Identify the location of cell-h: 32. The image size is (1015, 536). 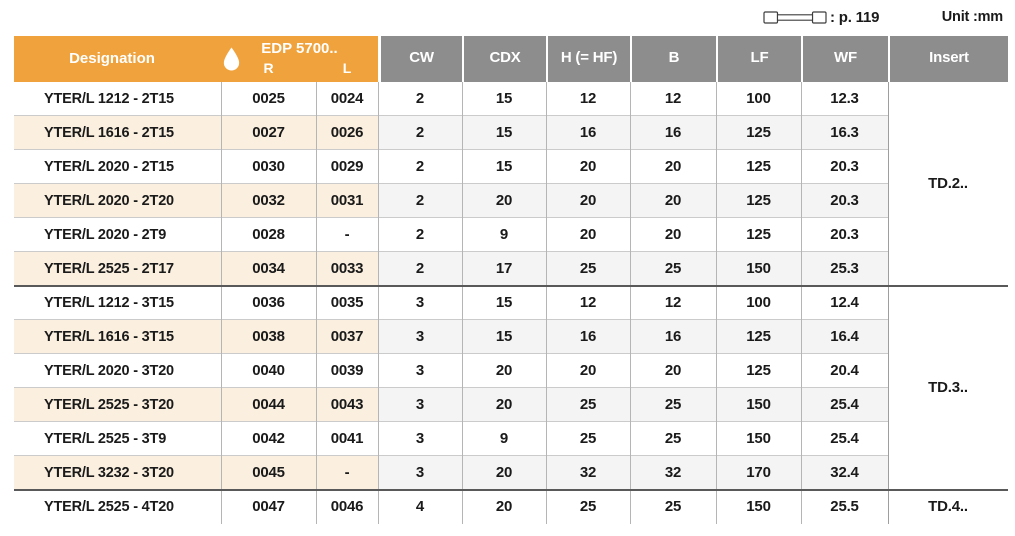
(588, 473).